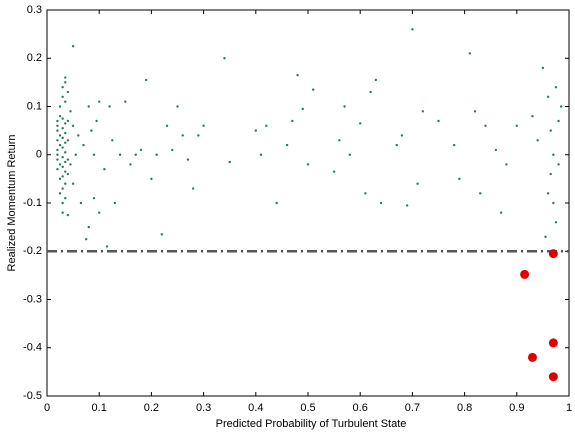 This screenshot has height=435, width=575. What do you see at coordinates (32, 251) in the screenshot?
I see `y-tick-label: -0.2` at bounding box center [32, 251].